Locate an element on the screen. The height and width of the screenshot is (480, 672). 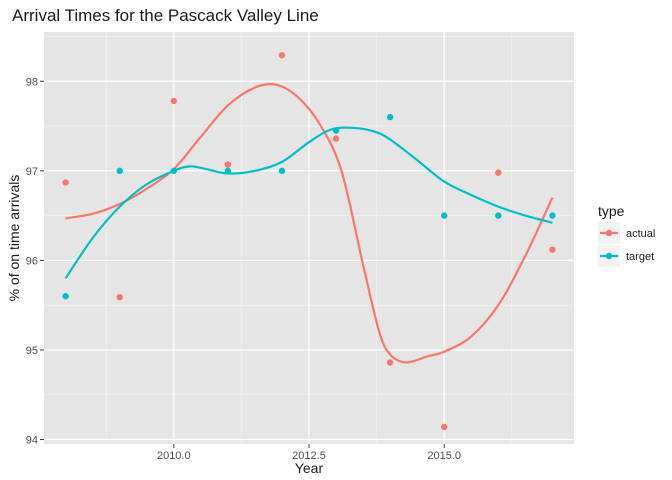
legend-entries: actual target is located at coordinates (626, 244).